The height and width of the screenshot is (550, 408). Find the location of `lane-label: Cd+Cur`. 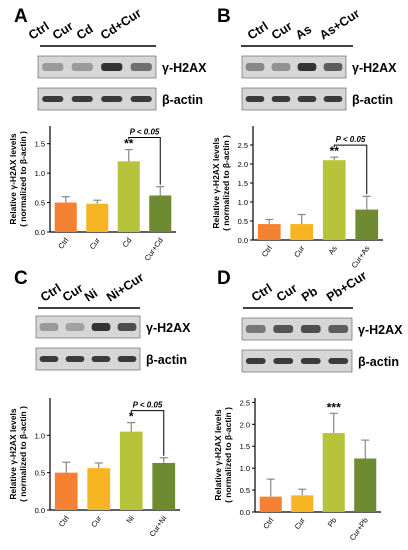

lane-label: Cd+Cur is located at coordinates (121, 24).